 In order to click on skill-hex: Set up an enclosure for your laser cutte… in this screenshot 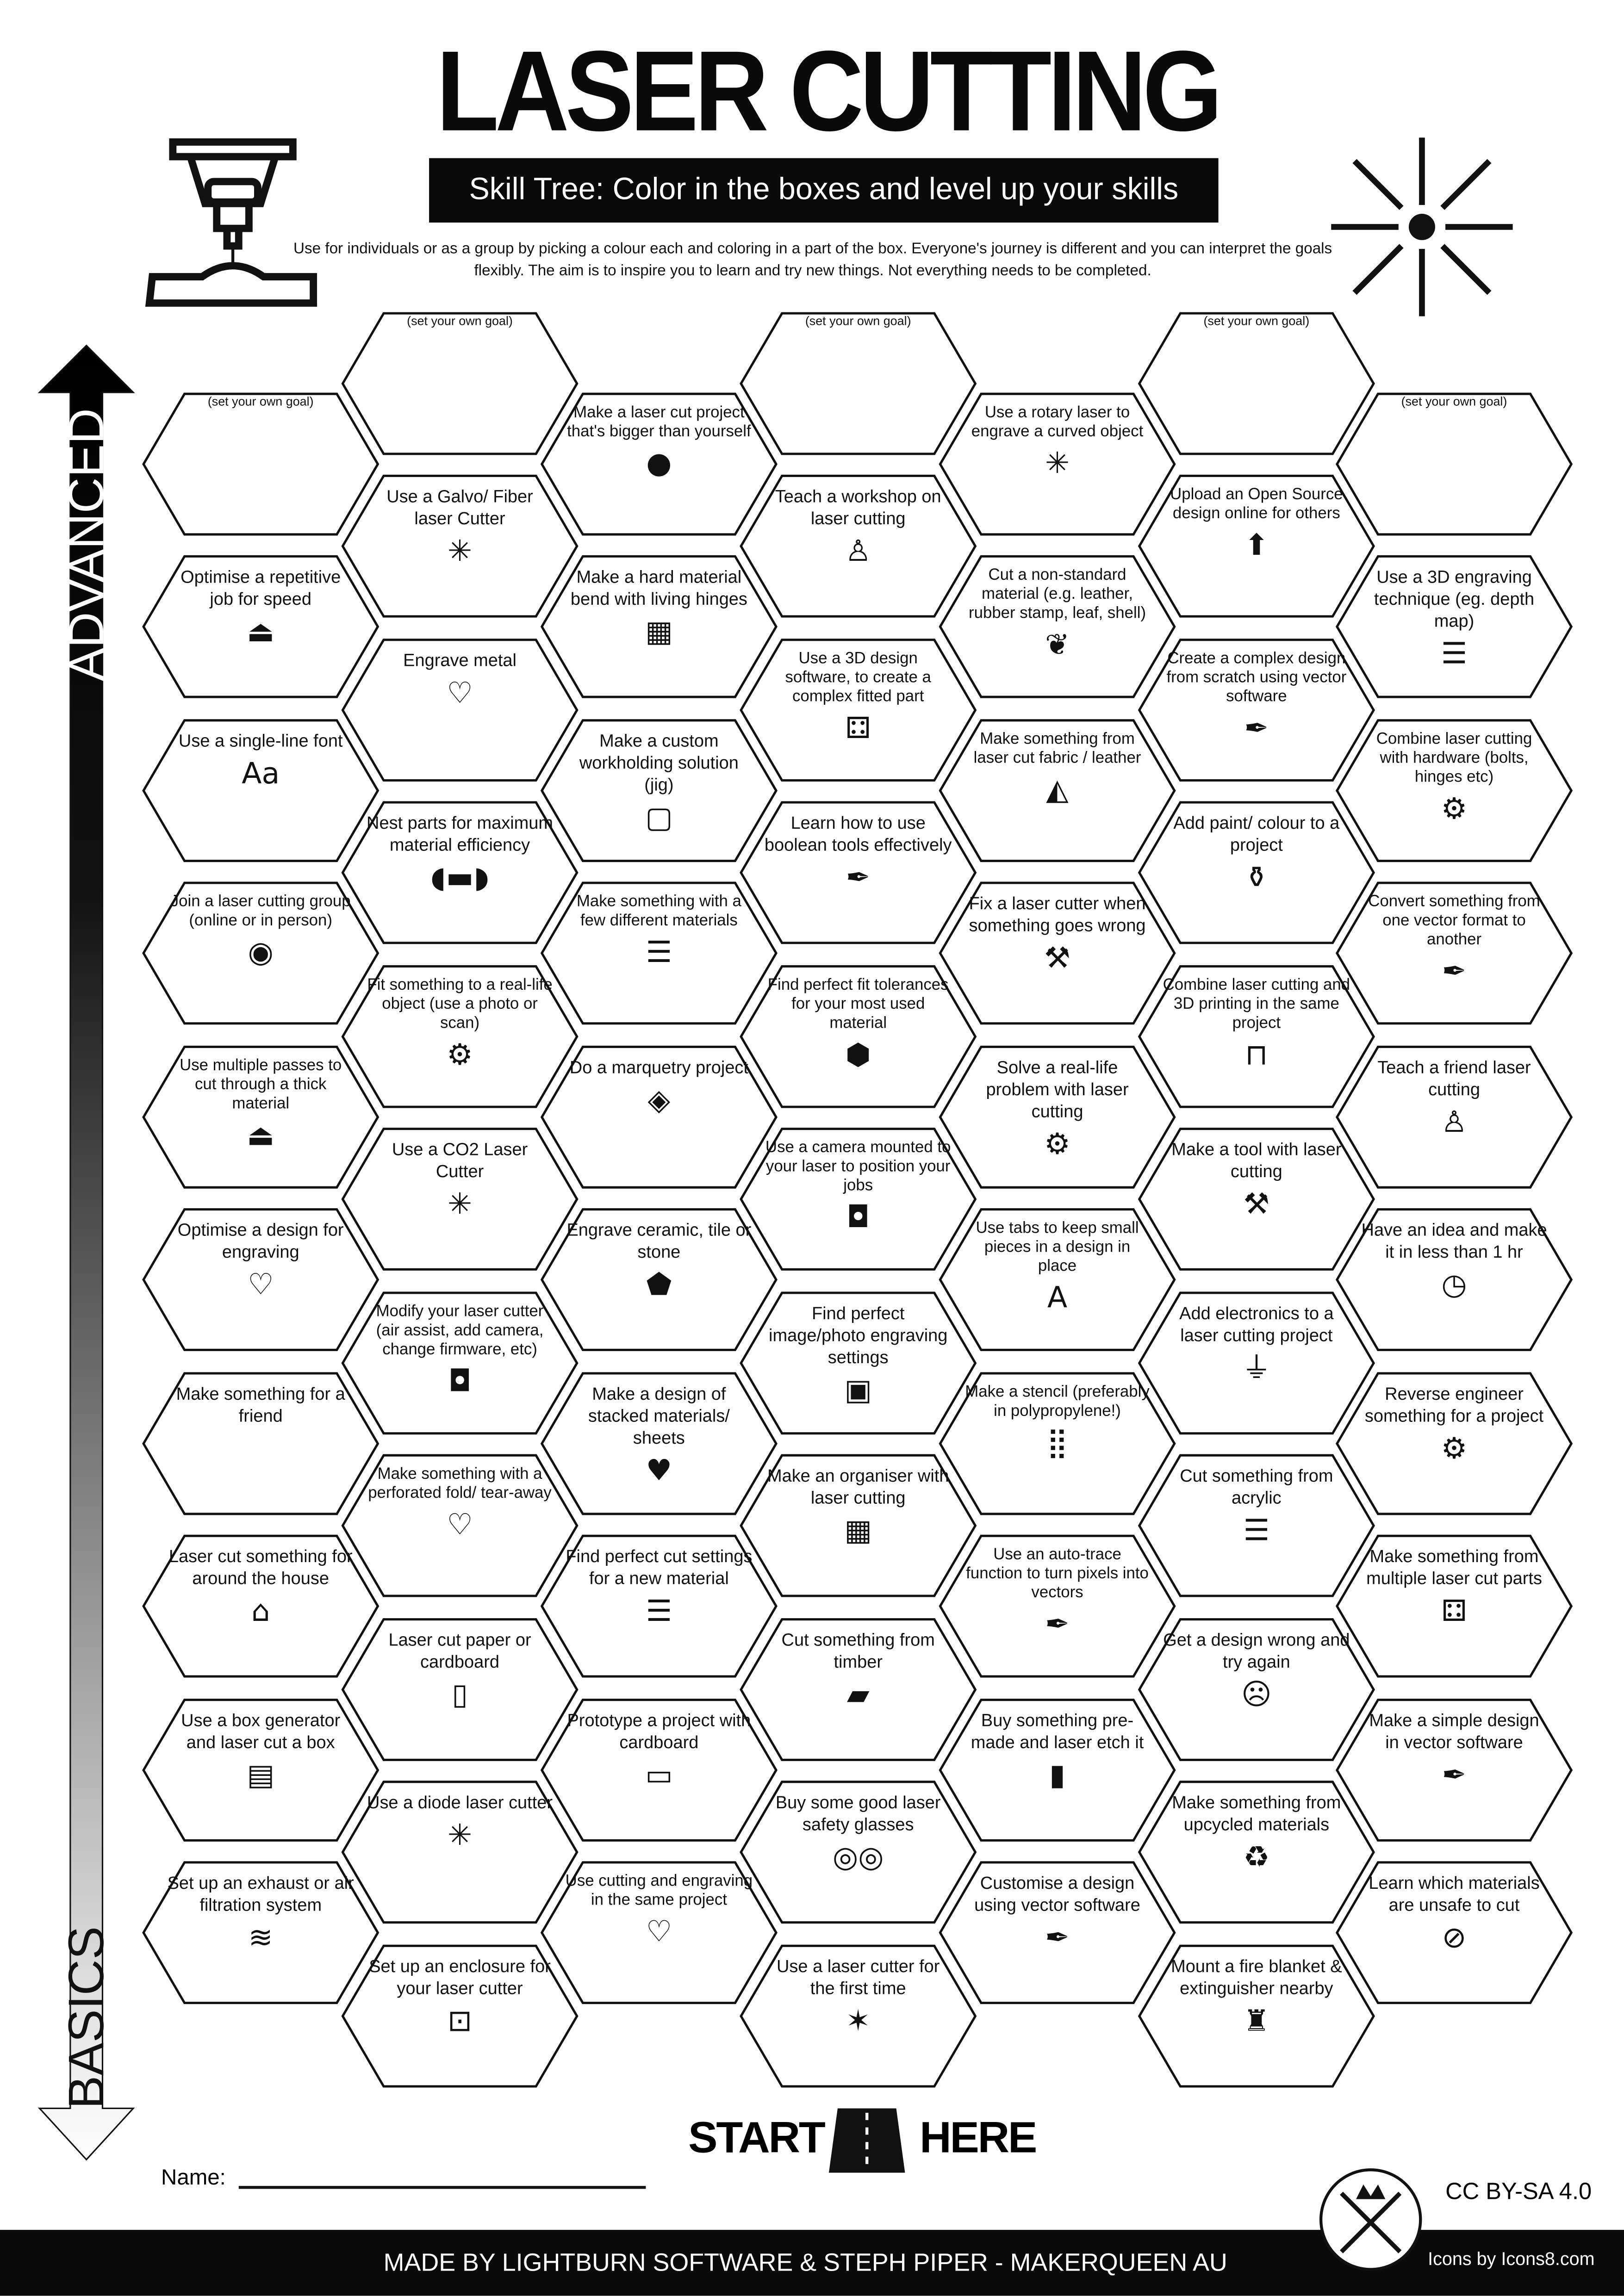, I will do `click(460, 2015)`.